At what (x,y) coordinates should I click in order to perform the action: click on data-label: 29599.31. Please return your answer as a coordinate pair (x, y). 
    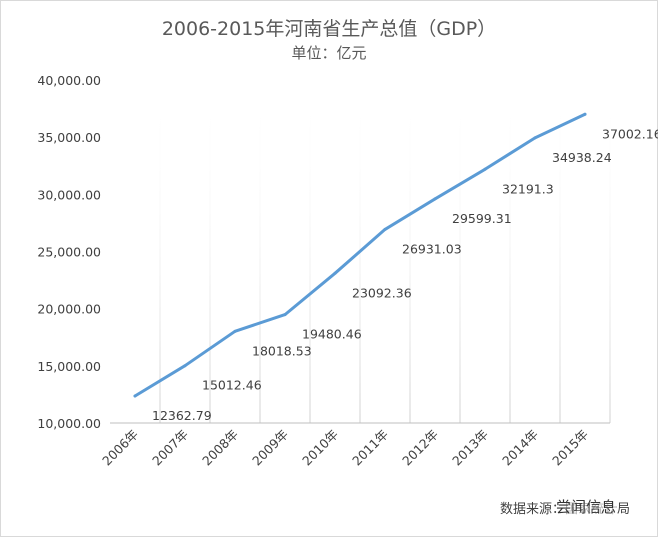
    Looking at the image, I should click on (482, 218).